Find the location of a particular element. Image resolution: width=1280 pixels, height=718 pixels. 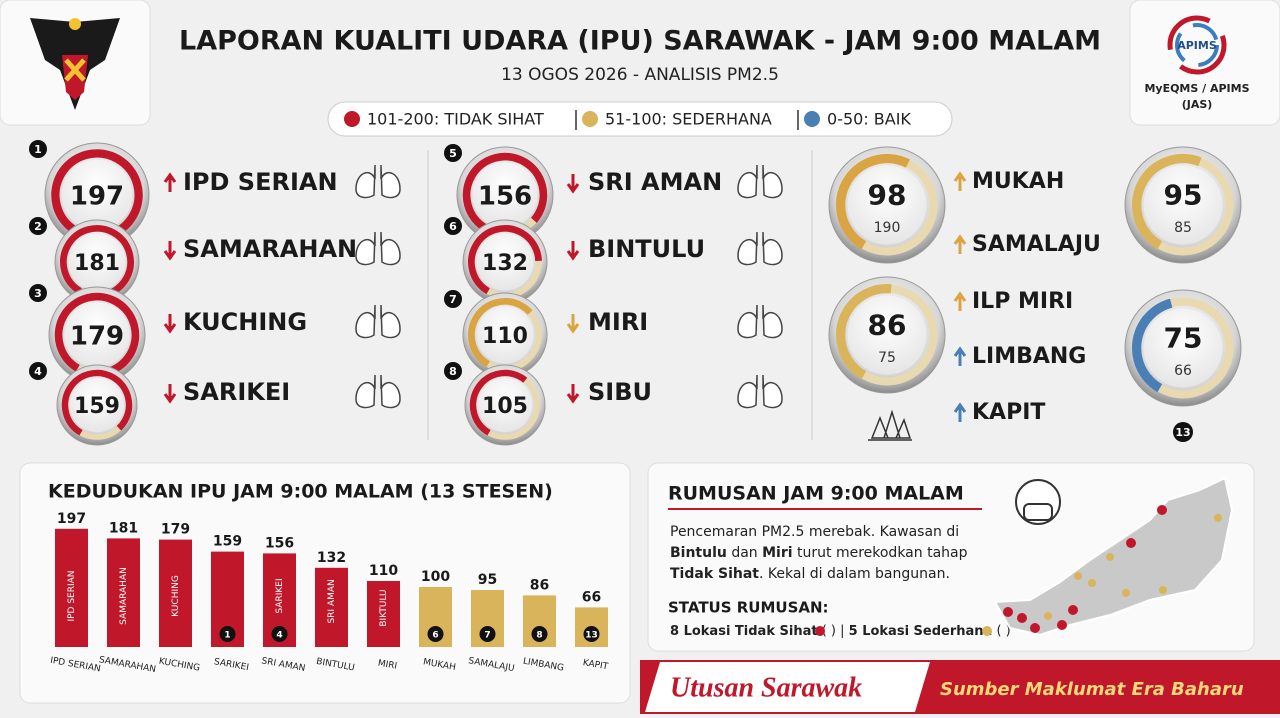

gauge-sub: 75 is located at coordinates (887, 358).